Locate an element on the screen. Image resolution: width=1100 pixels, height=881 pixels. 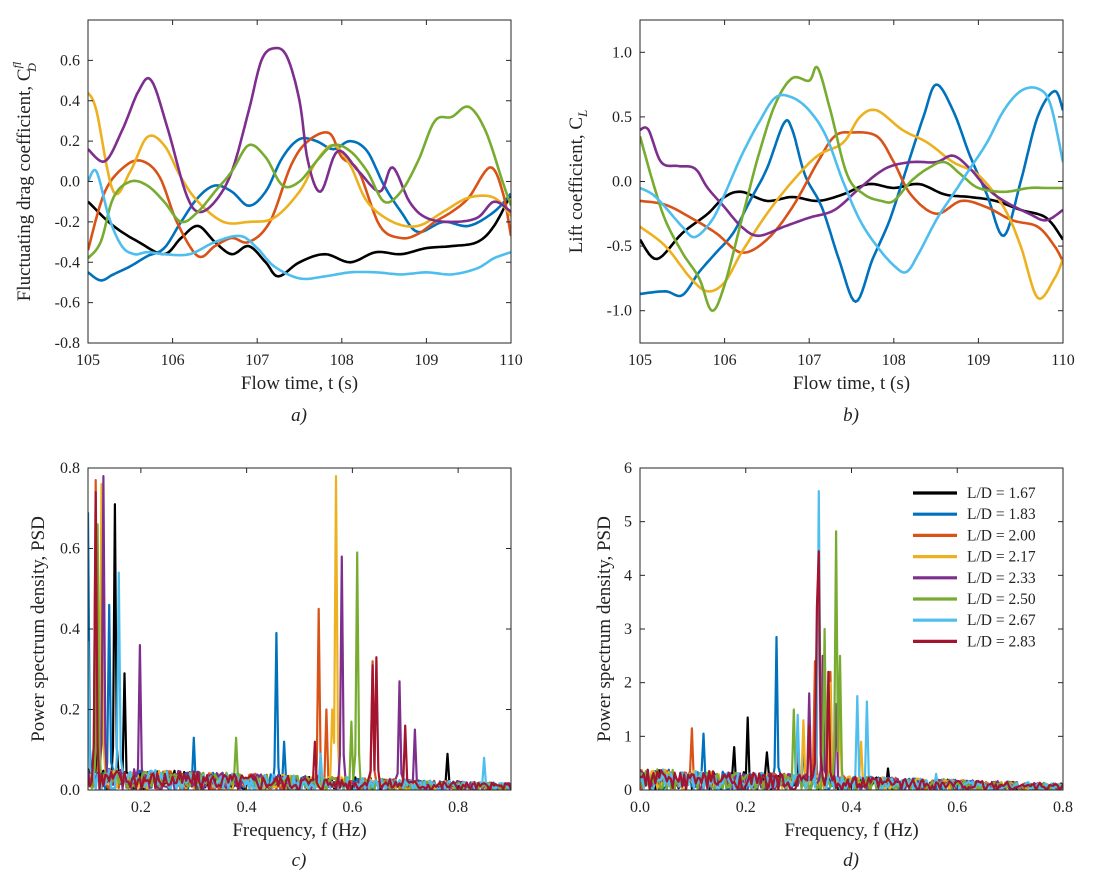
y-tick-label: 0.5 is located at coordinates (622, 117).